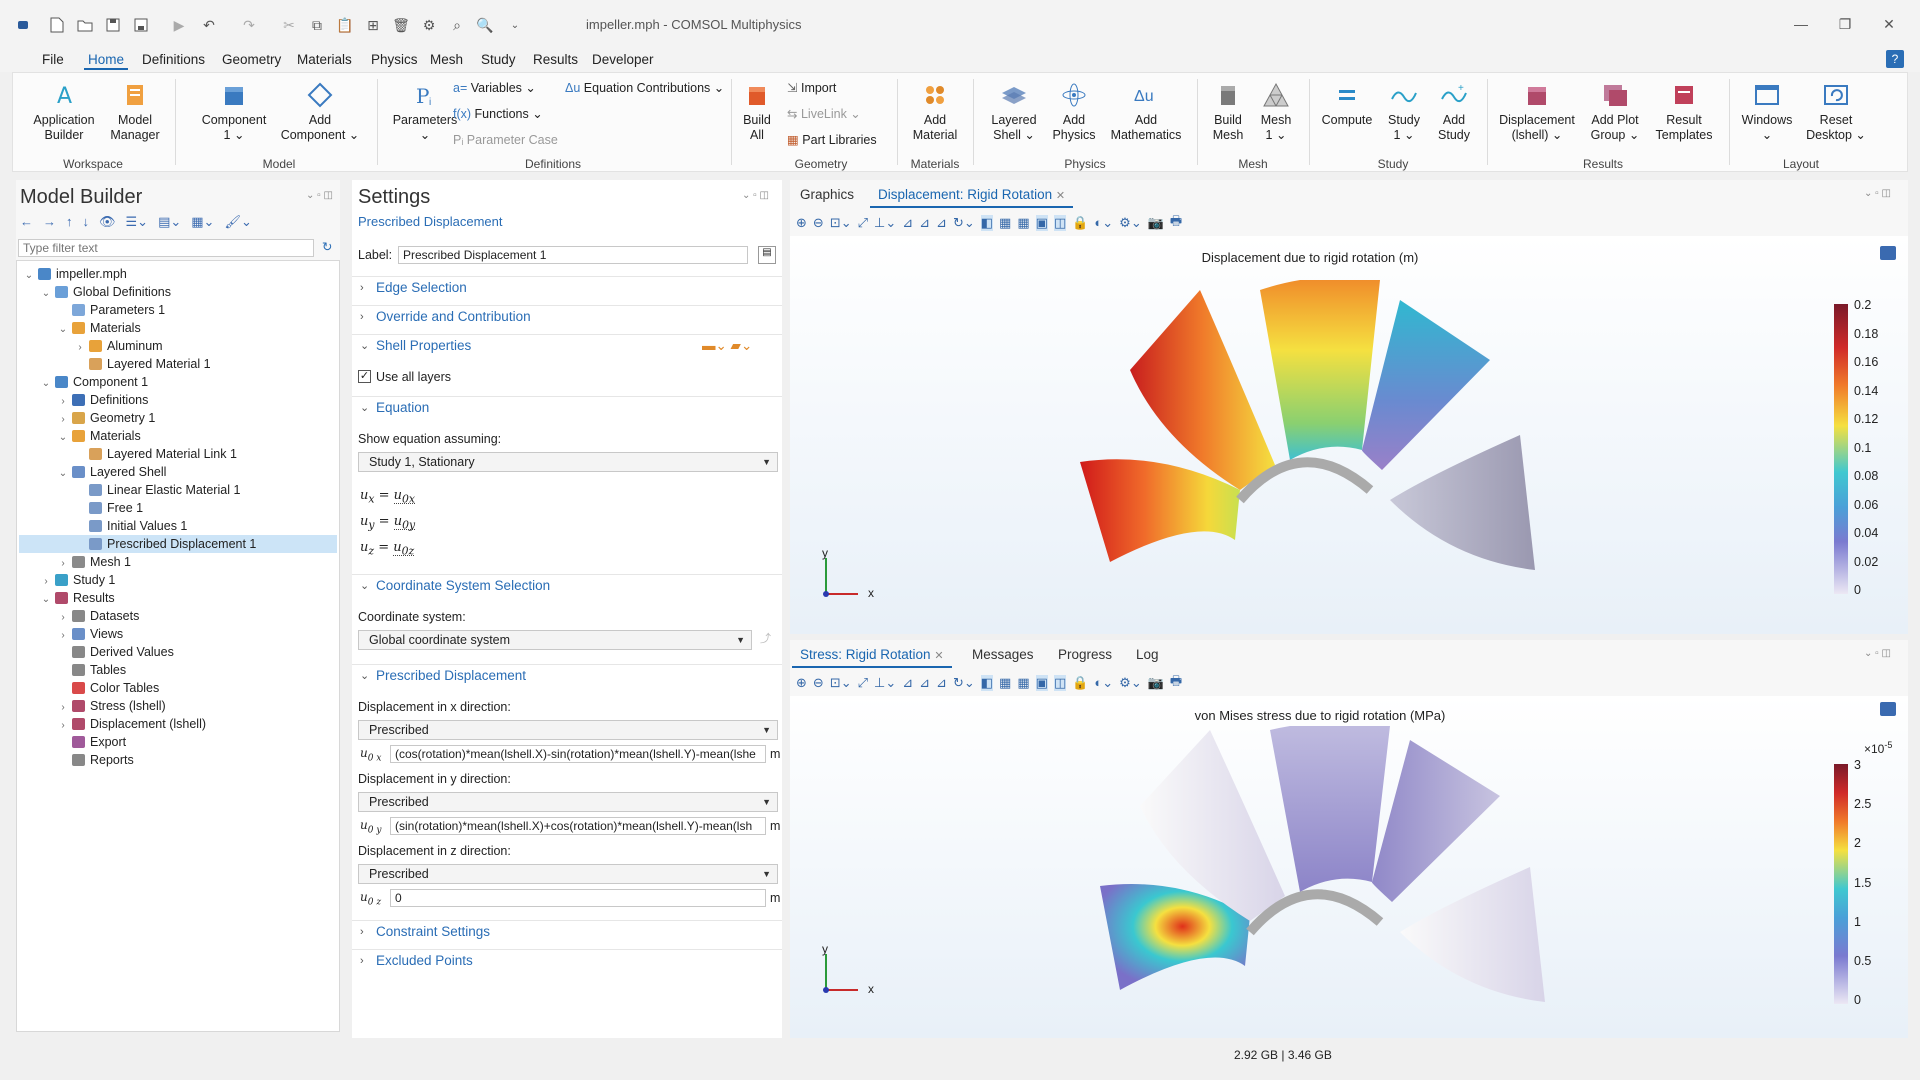 This screenshot has height=1080, width=1920. I want to click on menu-file: File, so click(53, 59).